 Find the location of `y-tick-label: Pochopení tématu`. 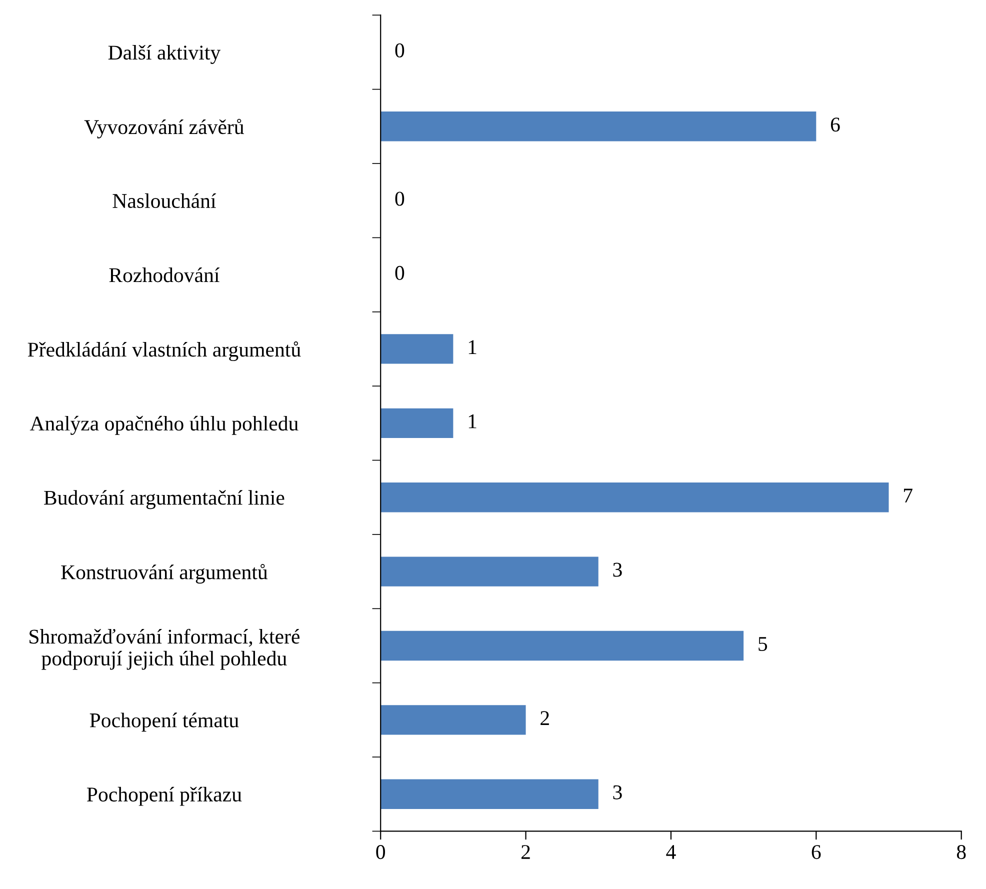

y-tick-label: Pochopení tématu is located at coordinates (164, 722).